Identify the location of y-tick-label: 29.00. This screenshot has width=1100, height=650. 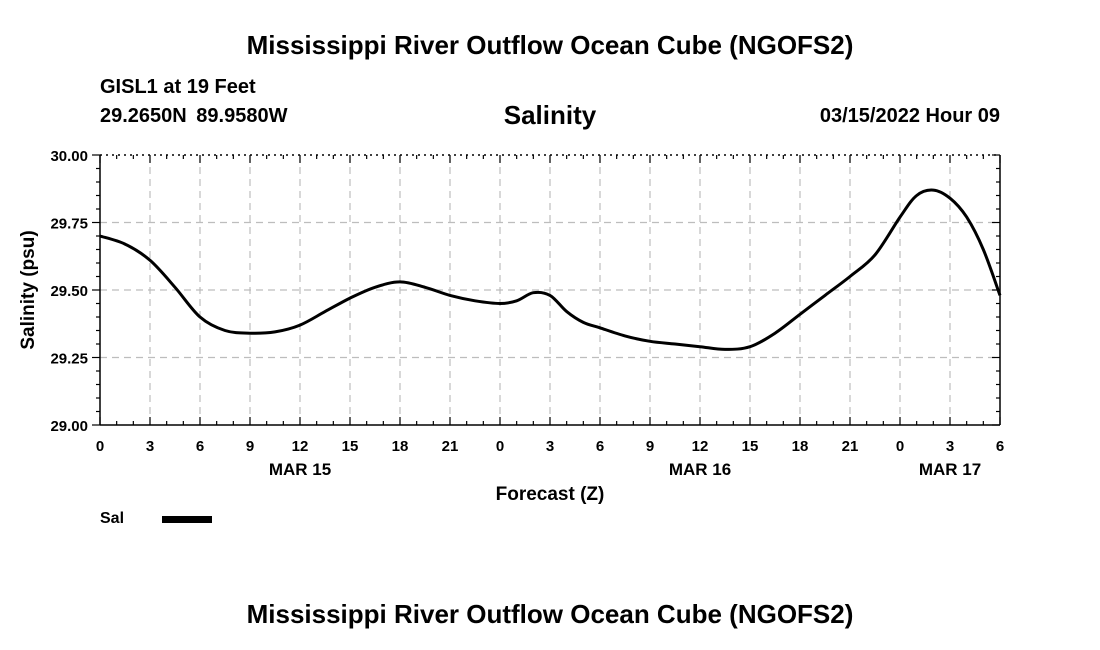
(69, 426).